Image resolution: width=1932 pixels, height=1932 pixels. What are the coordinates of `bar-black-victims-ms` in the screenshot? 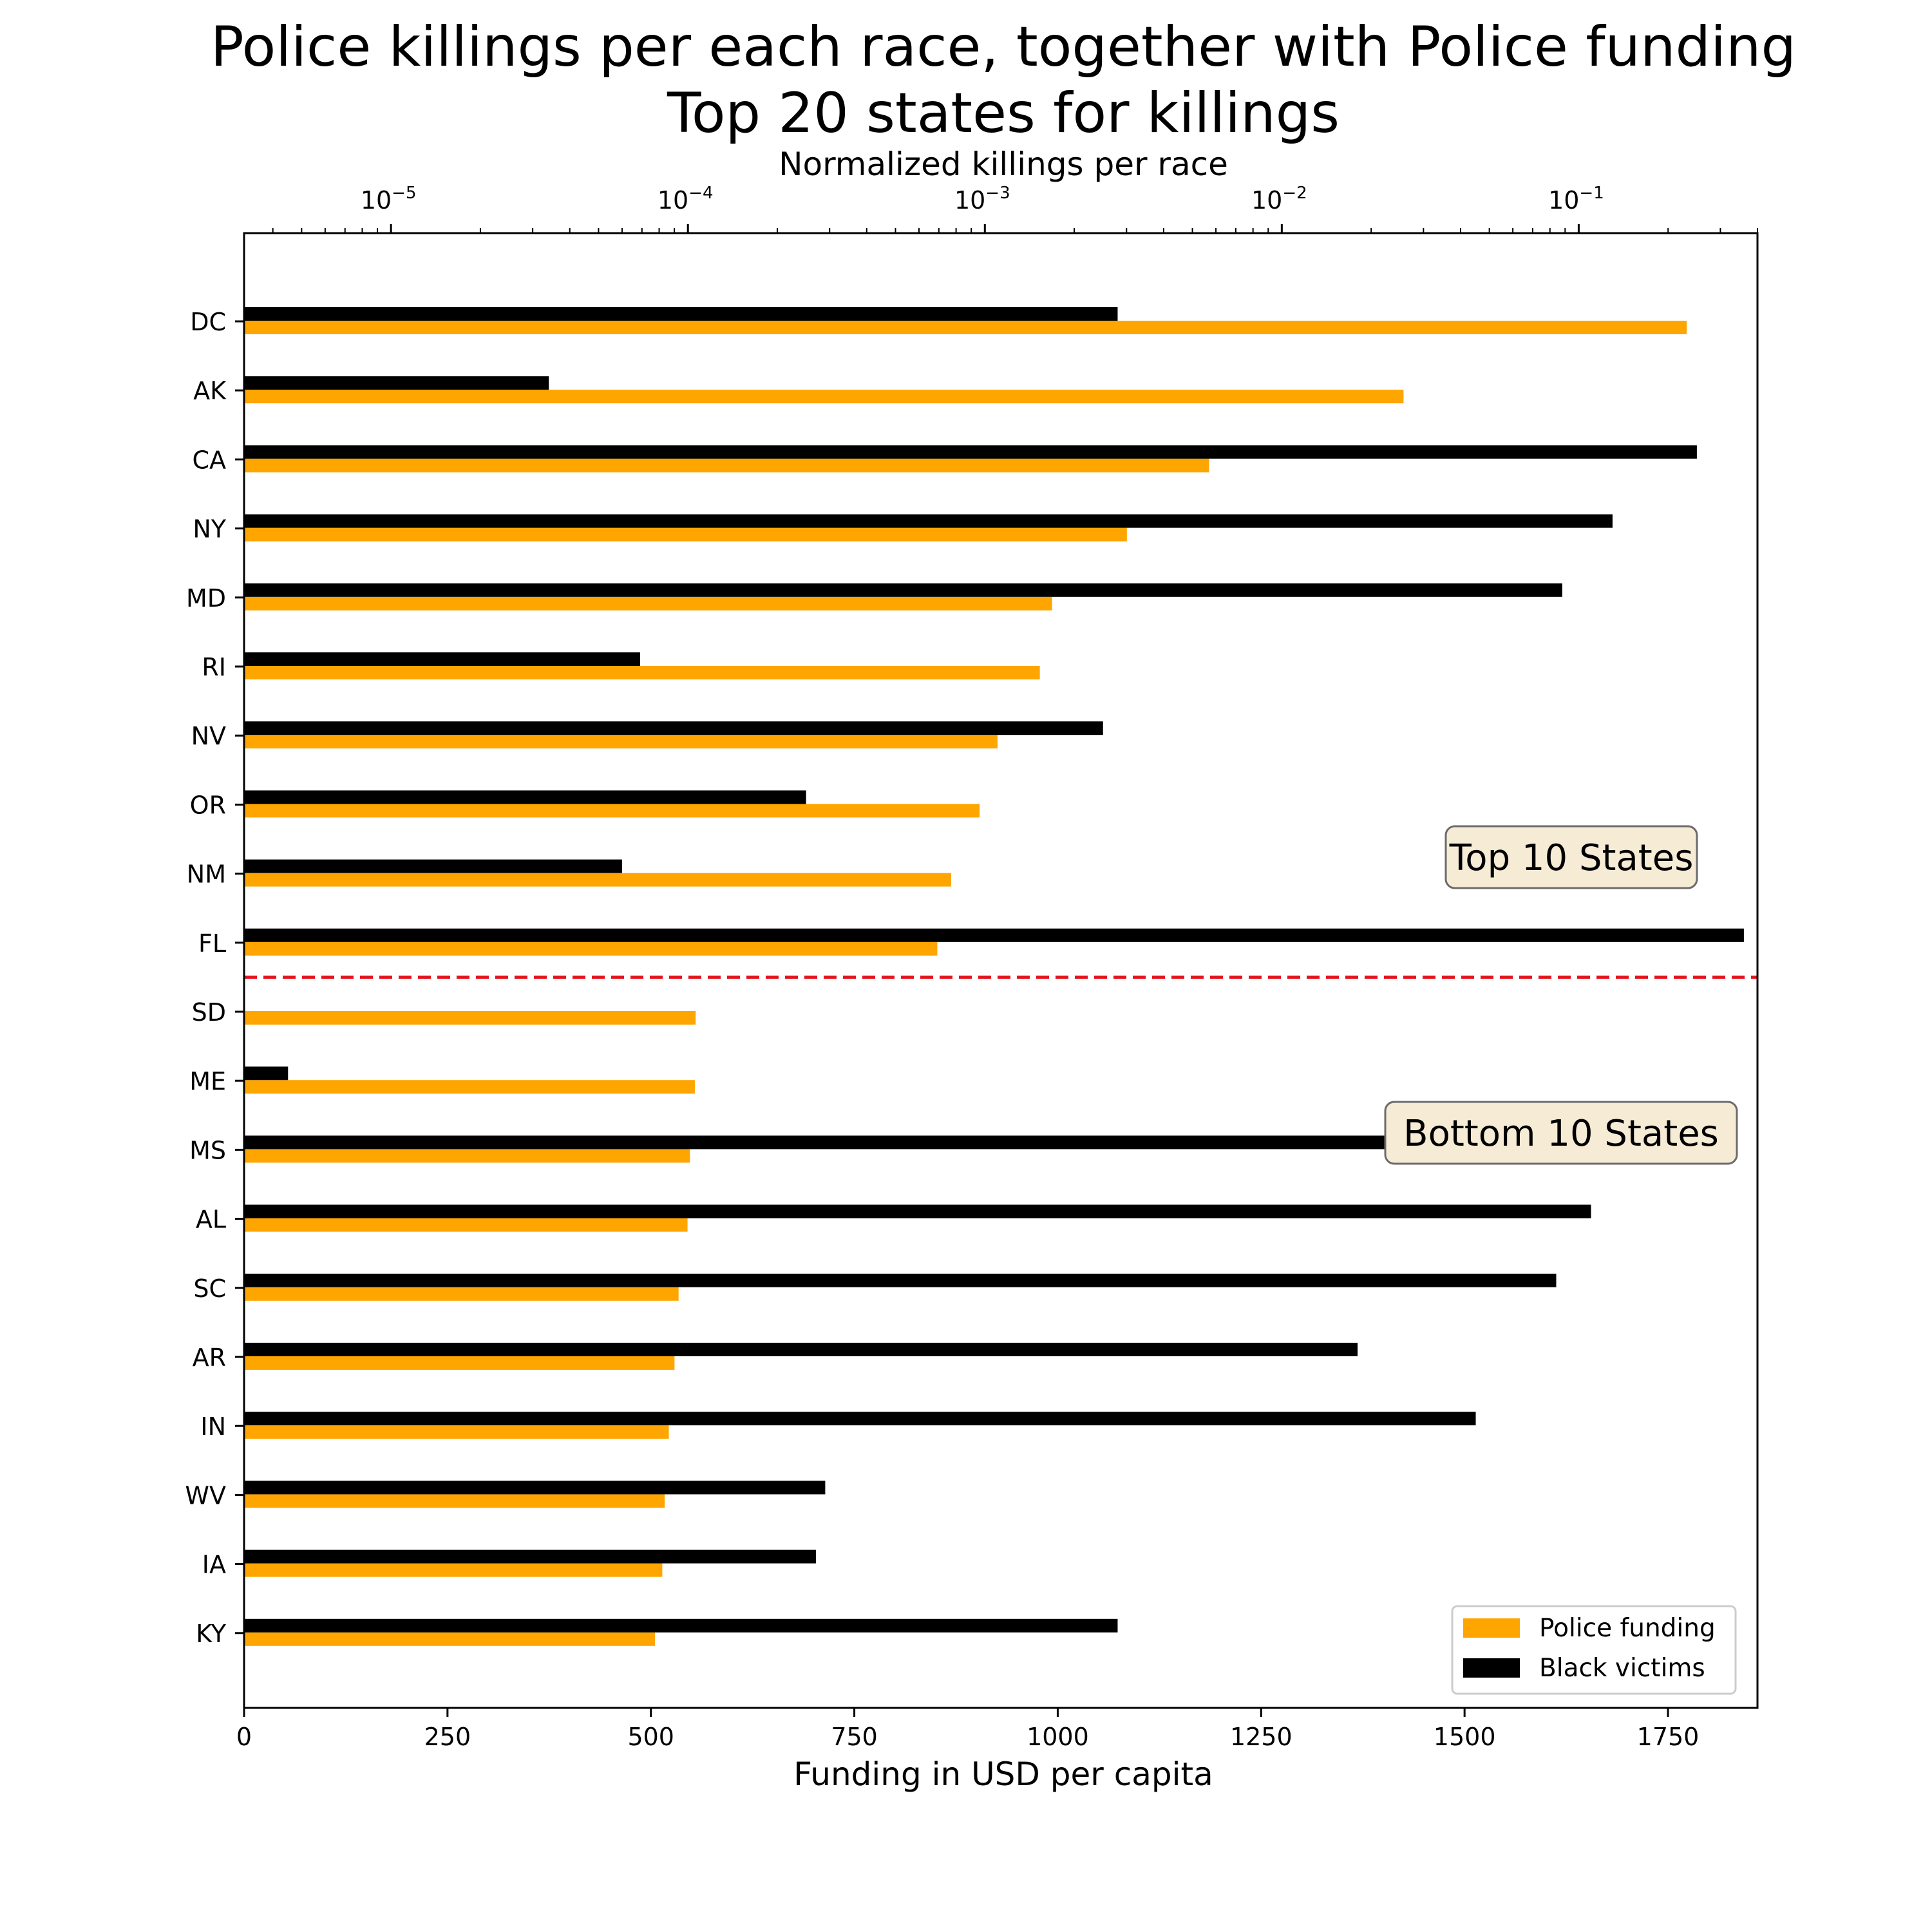 It's located at (878, 1142).